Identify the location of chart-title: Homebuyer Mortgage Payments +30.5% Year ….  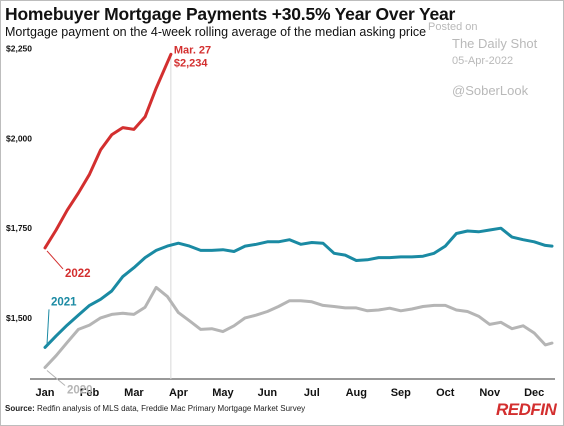
(230, 14).